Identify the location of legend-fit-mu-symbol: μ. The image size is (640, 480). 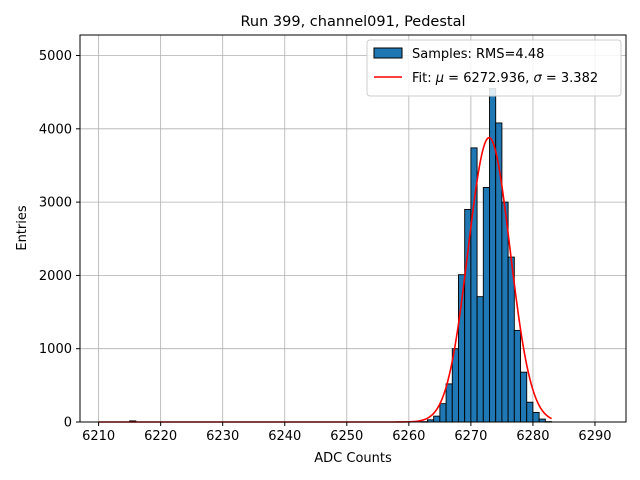
(439, 78).